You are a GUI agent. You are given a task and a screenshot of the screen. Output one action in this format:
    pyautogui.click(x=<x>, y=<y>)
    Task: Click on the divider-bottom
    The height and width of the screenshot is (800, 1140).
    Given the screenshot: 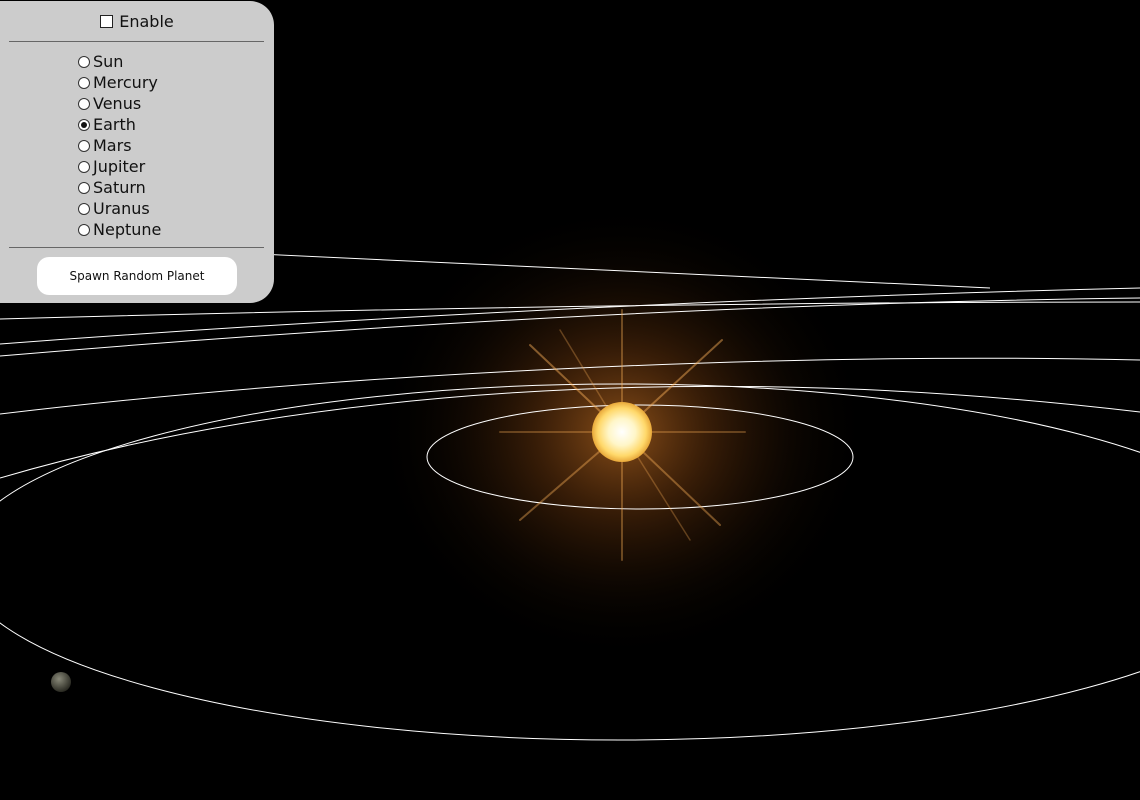 What is the action you would take?
    pyautogui.click(x=136, y=247)
    